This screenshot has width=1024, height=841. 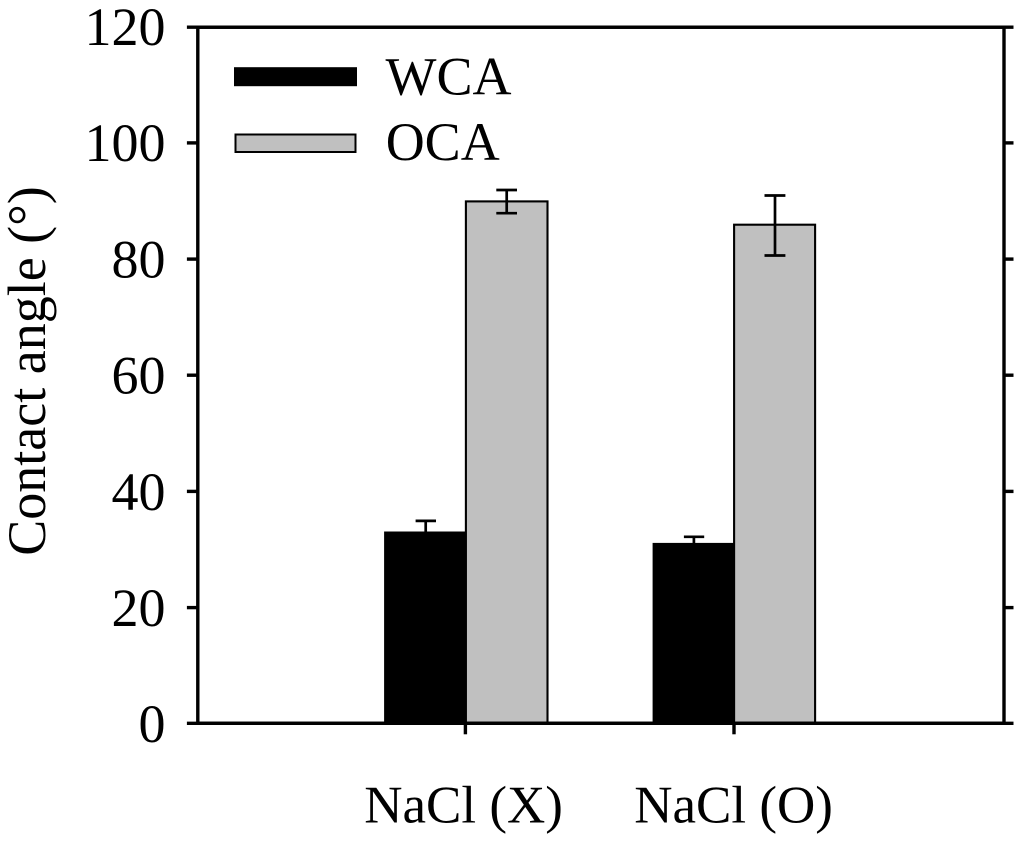 What do you see at coordinates (139, 608) in the screenshot?
I see `svg-text: 20` at bounding box center [139, 608].